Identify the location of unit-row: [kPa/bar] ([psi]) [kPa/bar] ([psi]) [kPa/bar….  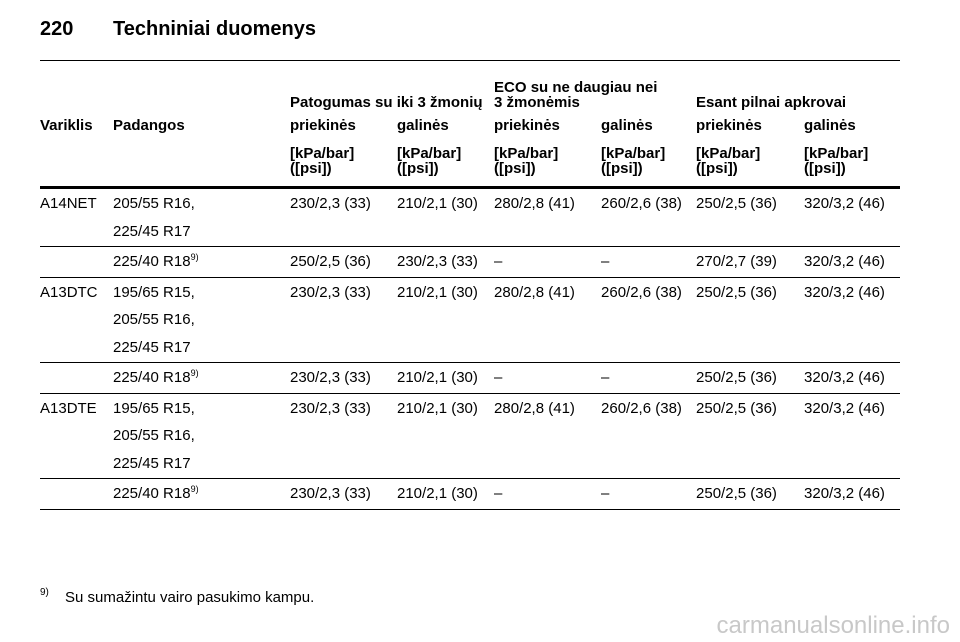
(470, 164).